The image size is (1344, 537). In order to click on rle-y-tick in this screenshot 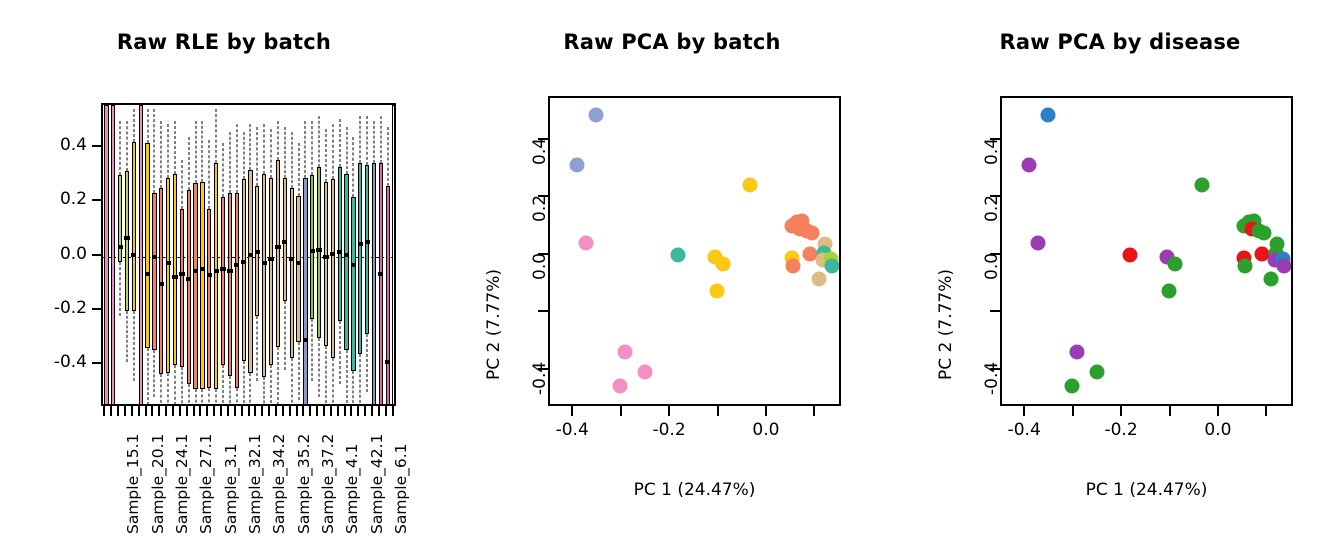, I will do `click(96, 308)`.